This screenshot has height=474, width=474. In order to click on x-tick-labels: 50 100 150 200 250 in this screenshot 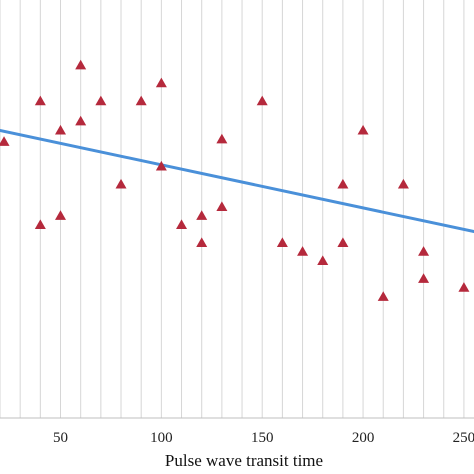, I will do `click(263, 438)`.